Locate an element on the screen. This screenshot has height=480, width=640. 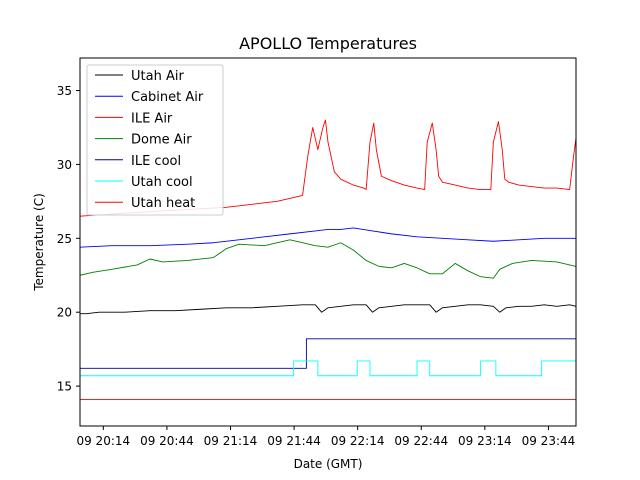
legend-entry-utah-cool: Utah cool is located at coordinates (144, 182).